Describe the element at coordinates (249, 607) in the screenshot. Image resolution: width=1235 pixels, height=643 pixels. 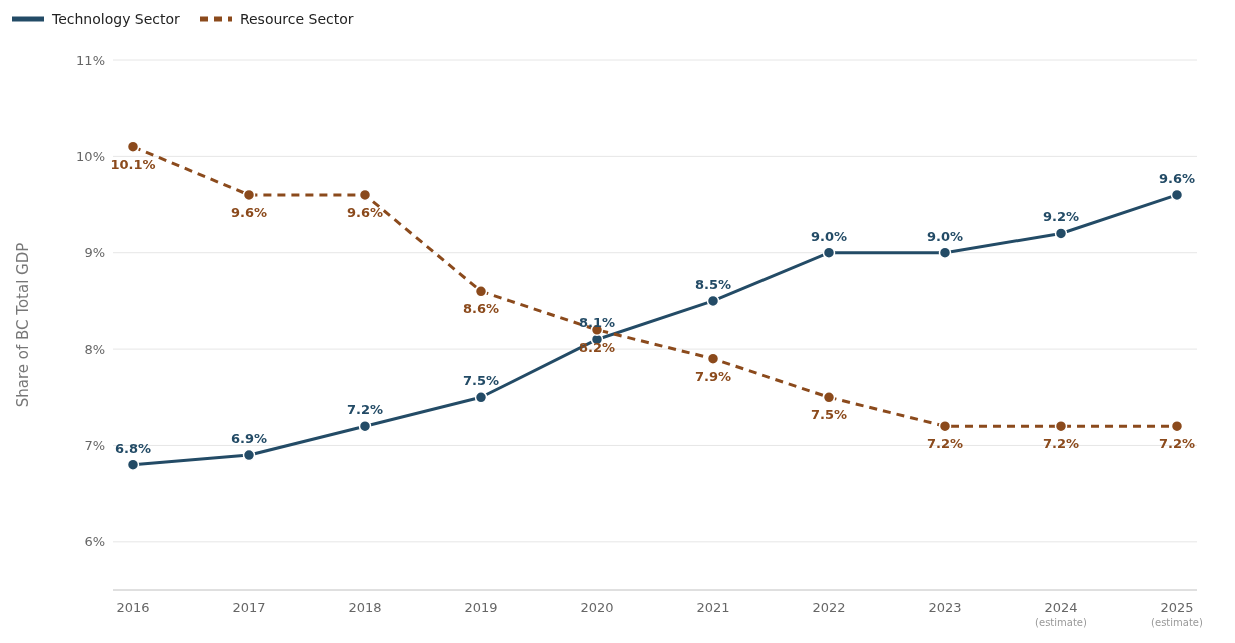
I see `x-tick-label: 2017` at that location.